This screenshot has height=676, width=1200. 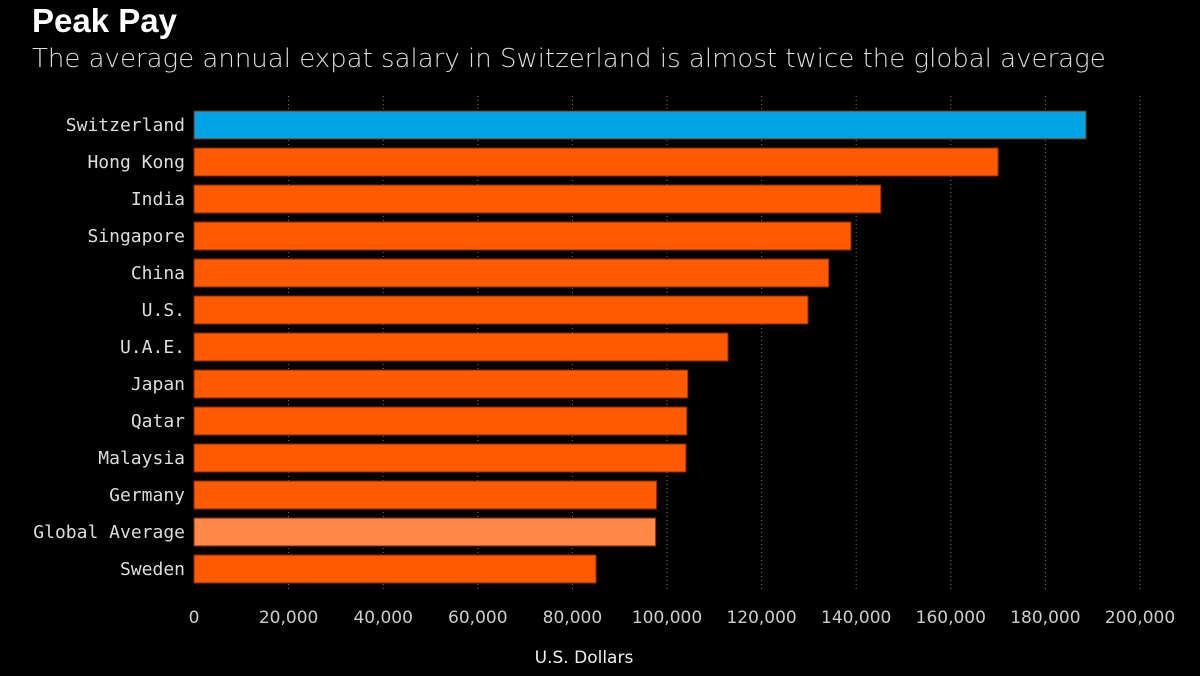 I want to click on category-label: China, so click(x=158, y=273).